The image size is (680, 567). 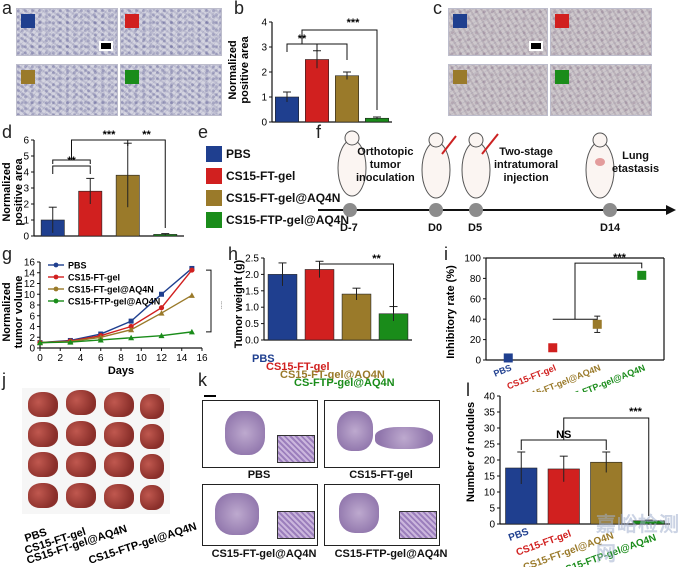 What do you see at coordinates (460, 77) in the screenshot?
I see `ftaq-marker` at bounding box center [460, 77].